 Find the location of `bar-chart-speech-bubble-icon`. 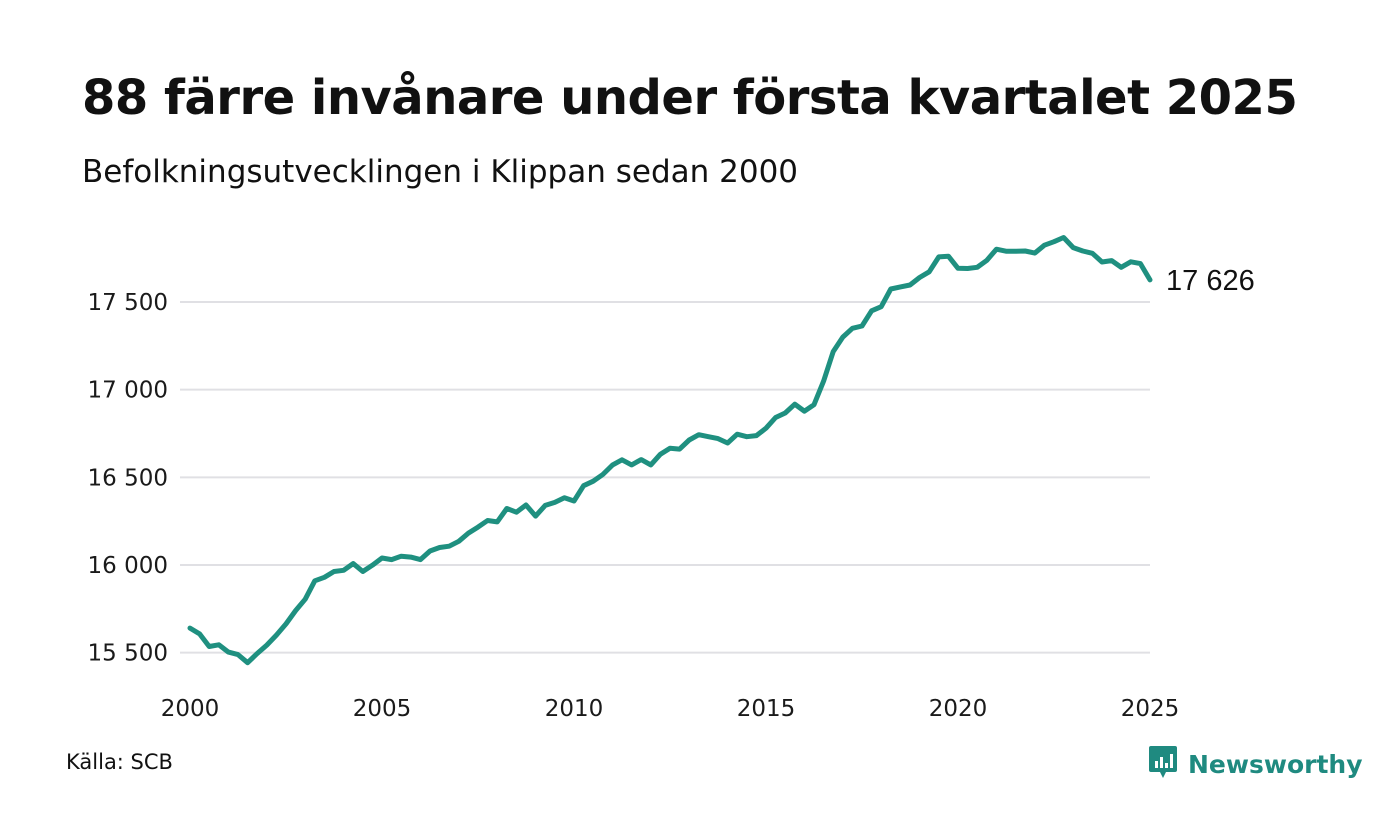

bar-chart-speech-bubble-icon is located at coordinates (1163, 764).